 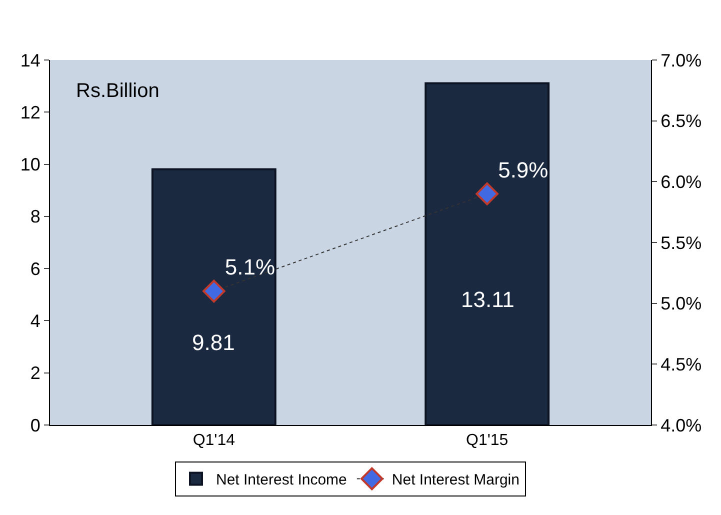 What do you see at coordinates (214, 441) in the screenshot?
I see `x-tick-label: Q1'14` at bounding box center [214, 441].